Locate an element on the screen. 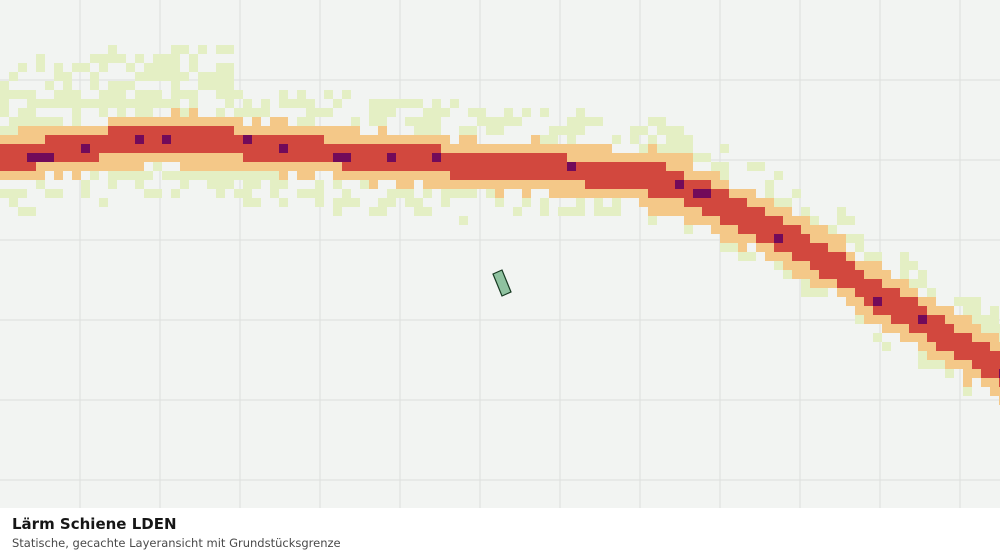 This screenshot has width=1000, height=560. parcel-boundary is located at coordinates (502, 283).